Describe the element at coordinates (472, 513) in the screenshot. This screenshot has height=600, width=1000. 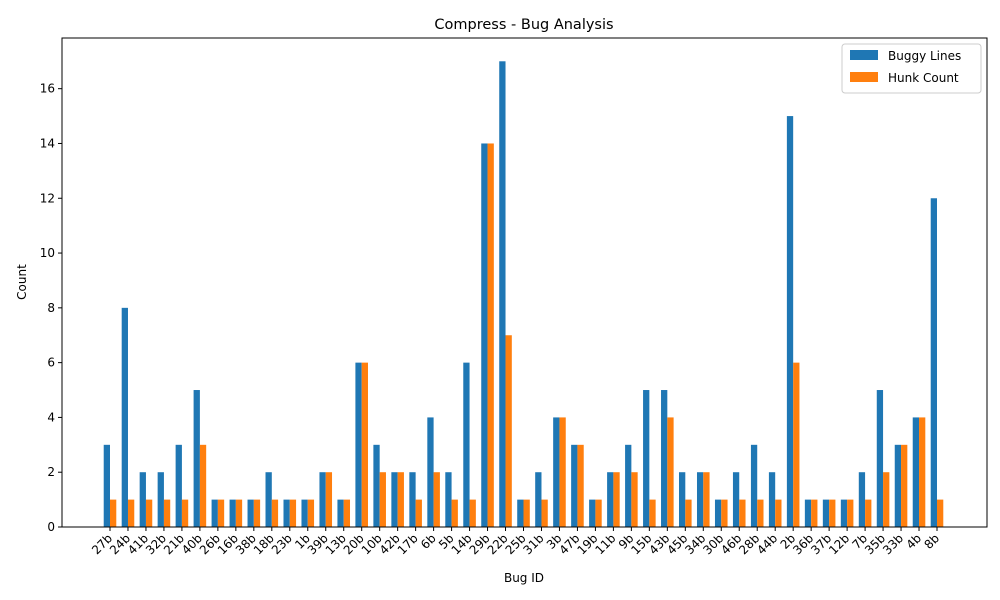
I see `bar-hunk-count-14b` at that location.